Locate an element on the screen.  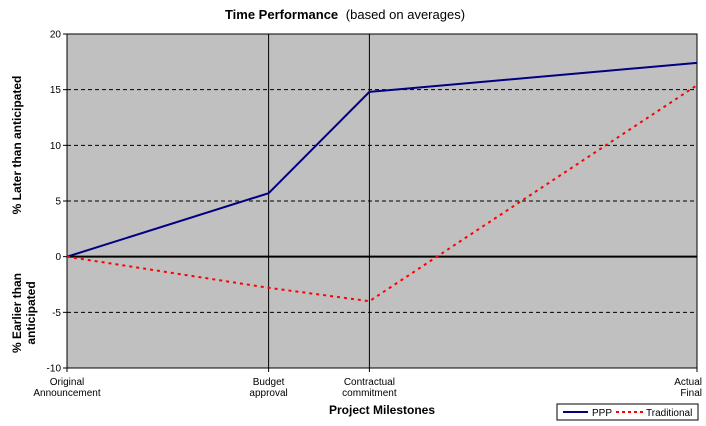
x-category-label: Actual is located at coordinates (688, 382).